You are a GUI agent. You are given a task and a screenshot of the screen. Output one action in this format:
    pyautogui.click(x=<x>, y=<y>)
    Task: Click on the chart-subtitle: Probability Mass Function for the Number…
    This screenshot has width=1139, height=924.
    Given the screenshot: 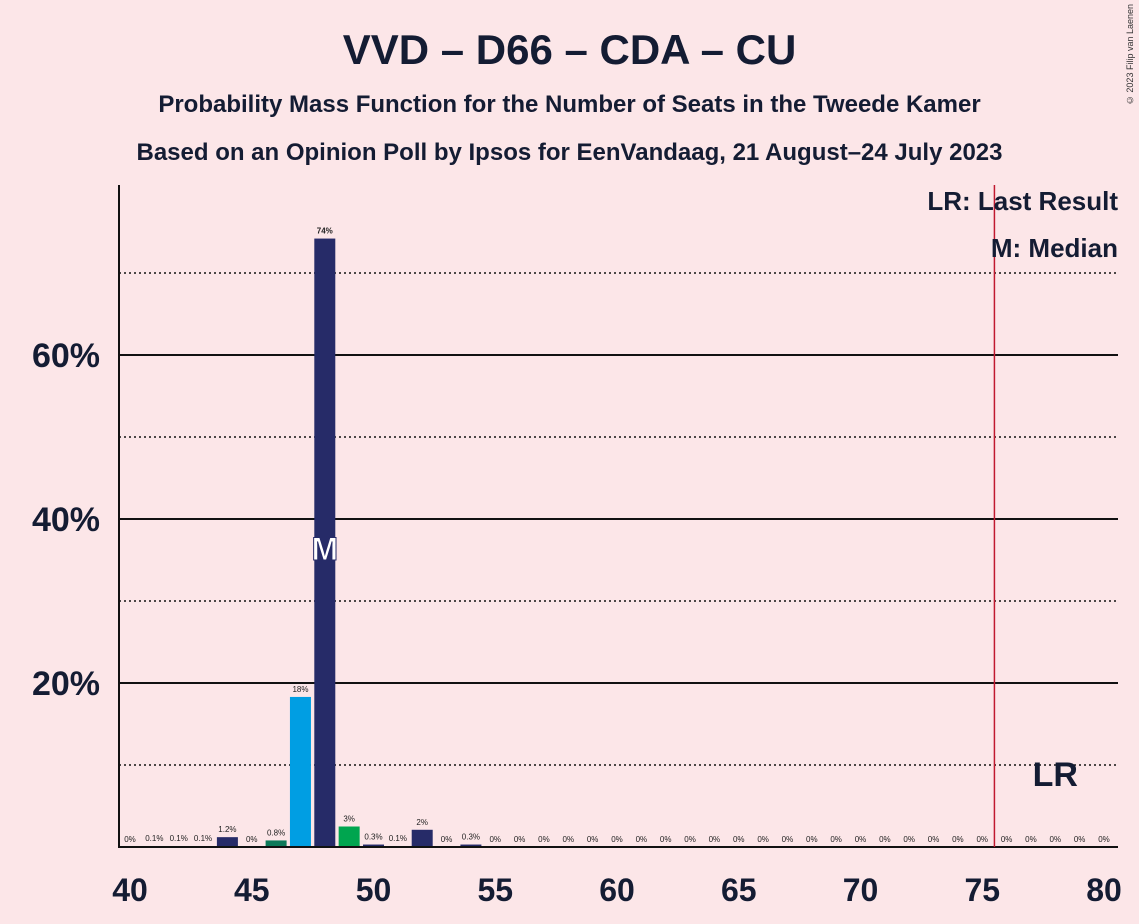 What is the action you would take?
    pyautogui.click(x=569, y=104)
    